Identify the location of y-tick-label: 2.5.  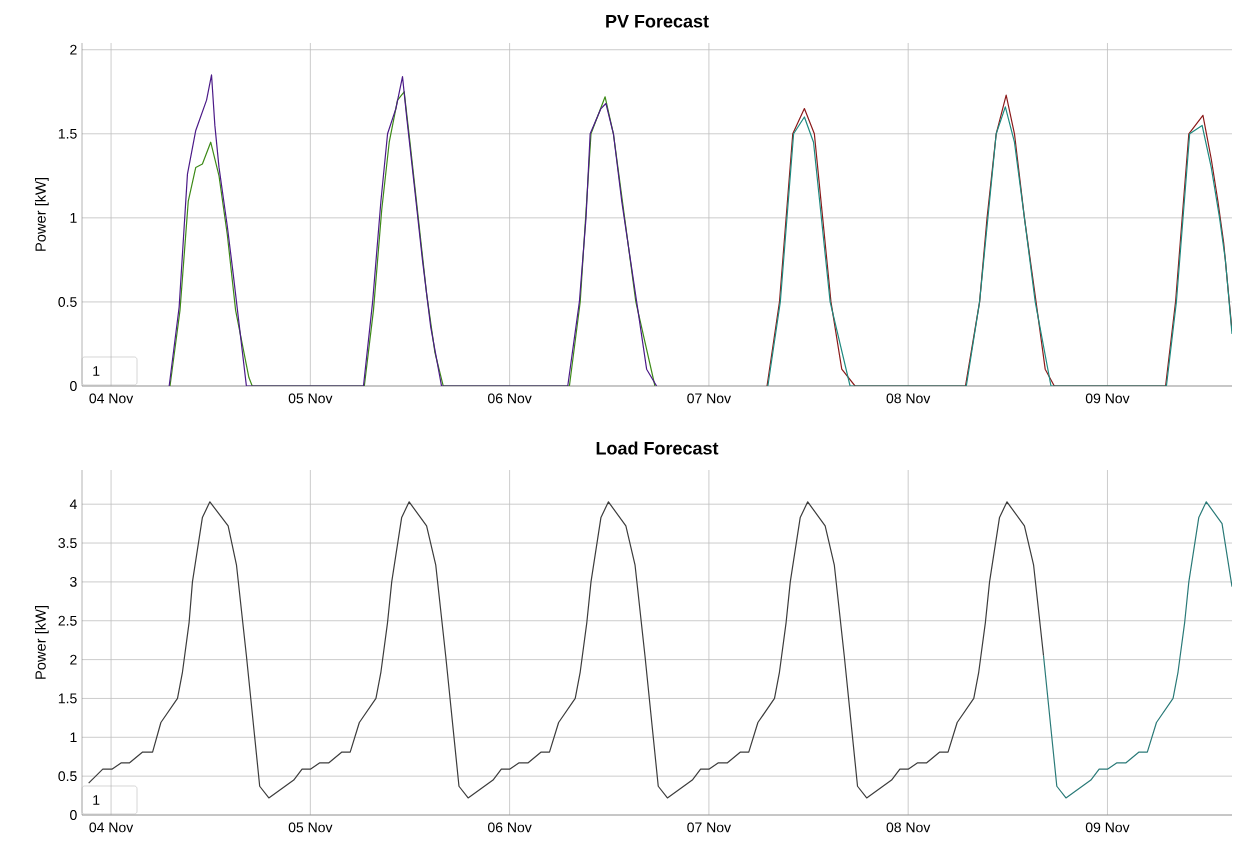
(67, 620).